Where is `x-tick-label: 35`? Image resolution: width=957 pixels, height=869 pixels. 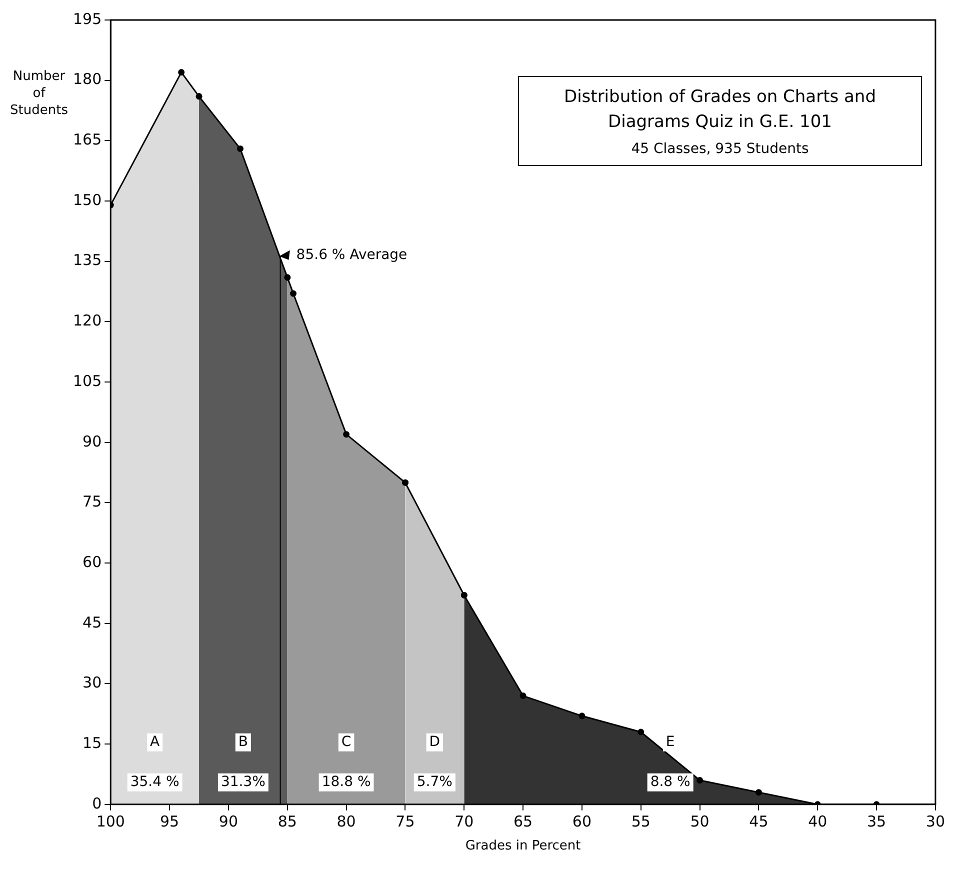 x-tick-label: 35 is located at coordinates (876, 821).